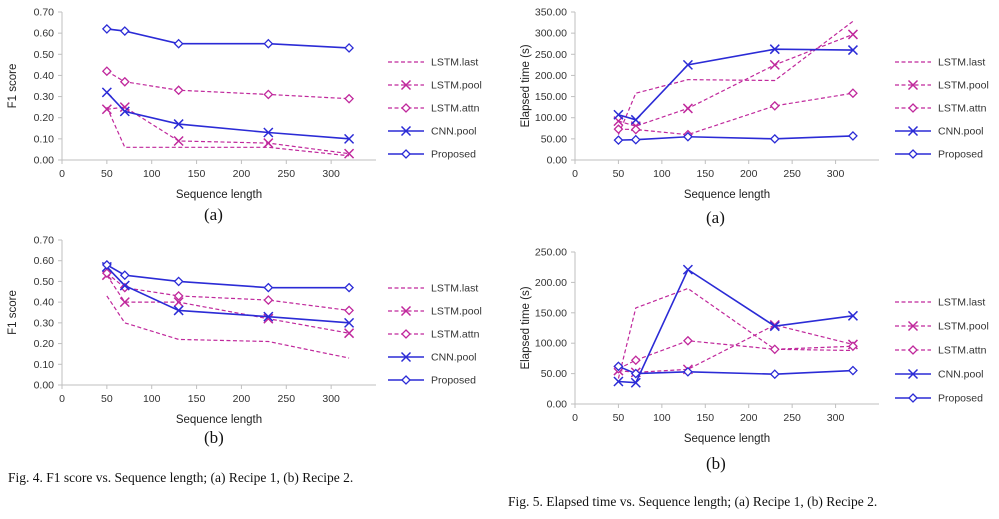 Image resolution: width=999 pixels, height=519 pixels. I want to click on legend-item-lstm-pool: LSTM.pool, so click(942, 86).